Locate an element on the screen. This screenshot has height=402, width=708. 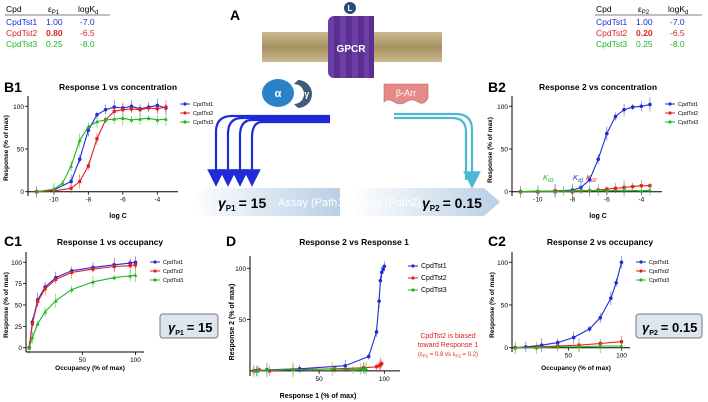
table-right-row2-eps: 0.20 is located at coordinates (644, 33).